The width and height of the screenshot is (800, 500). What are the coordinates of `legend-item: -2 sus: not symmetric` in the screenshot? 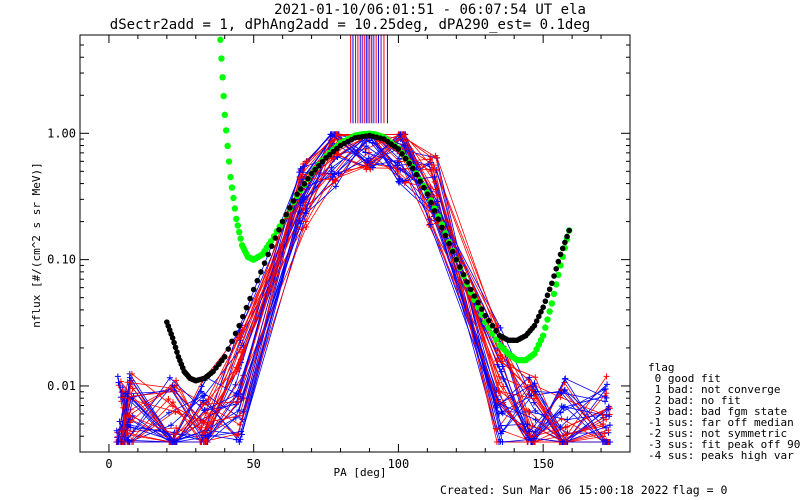 It's located at (717, 433).